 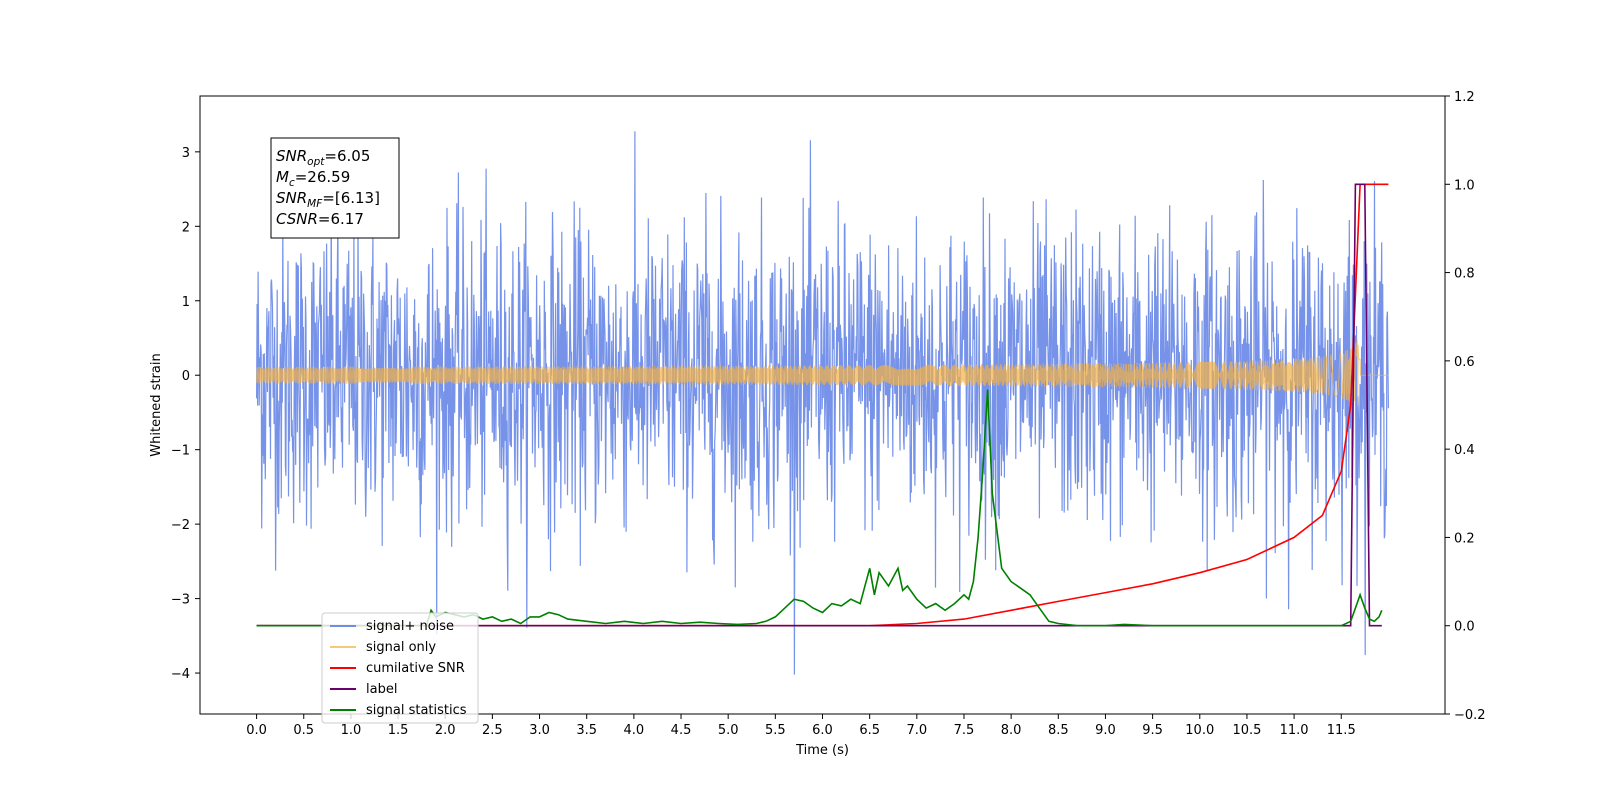 I want to click on y-tick-label-left: −4, so click(x=180, y=674).